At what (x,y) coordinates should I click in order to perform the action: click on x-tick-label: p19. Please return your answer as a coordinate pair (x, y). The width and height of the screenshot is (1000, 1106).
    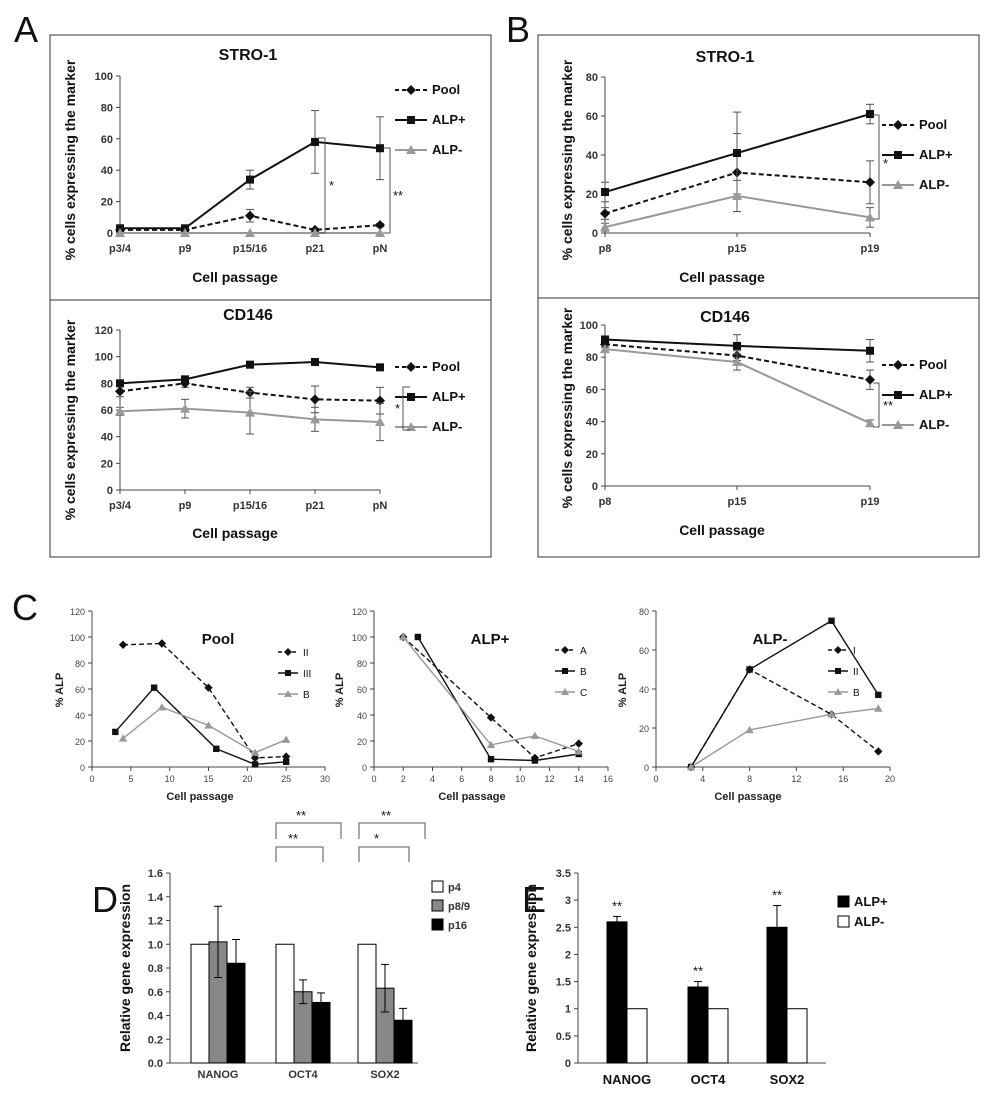
    Looking at the image, I should click on (870, 502).